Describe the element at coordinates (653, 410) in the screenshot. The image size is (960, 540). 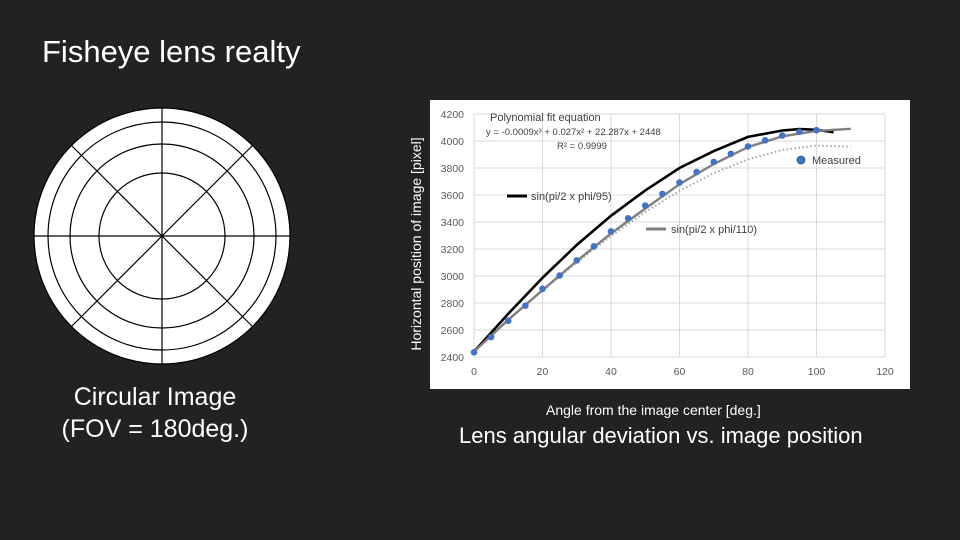
I see `x-axis-label: Angle from the image center [deg.]` at that location.